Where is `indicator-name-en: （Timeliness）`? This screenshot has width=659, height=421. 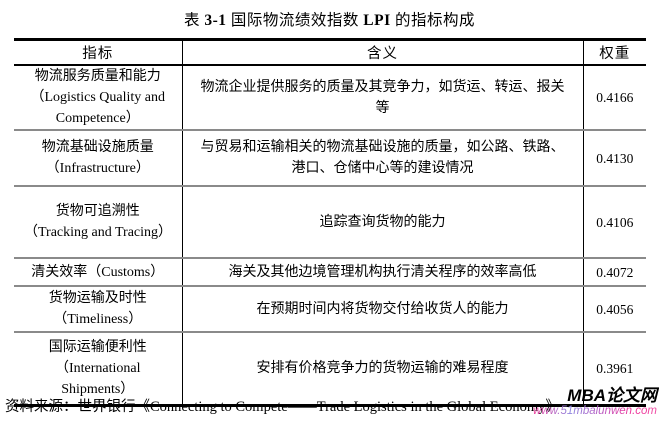 indicator-name-en: （Timeliness） is located at coordinates (98, 319).